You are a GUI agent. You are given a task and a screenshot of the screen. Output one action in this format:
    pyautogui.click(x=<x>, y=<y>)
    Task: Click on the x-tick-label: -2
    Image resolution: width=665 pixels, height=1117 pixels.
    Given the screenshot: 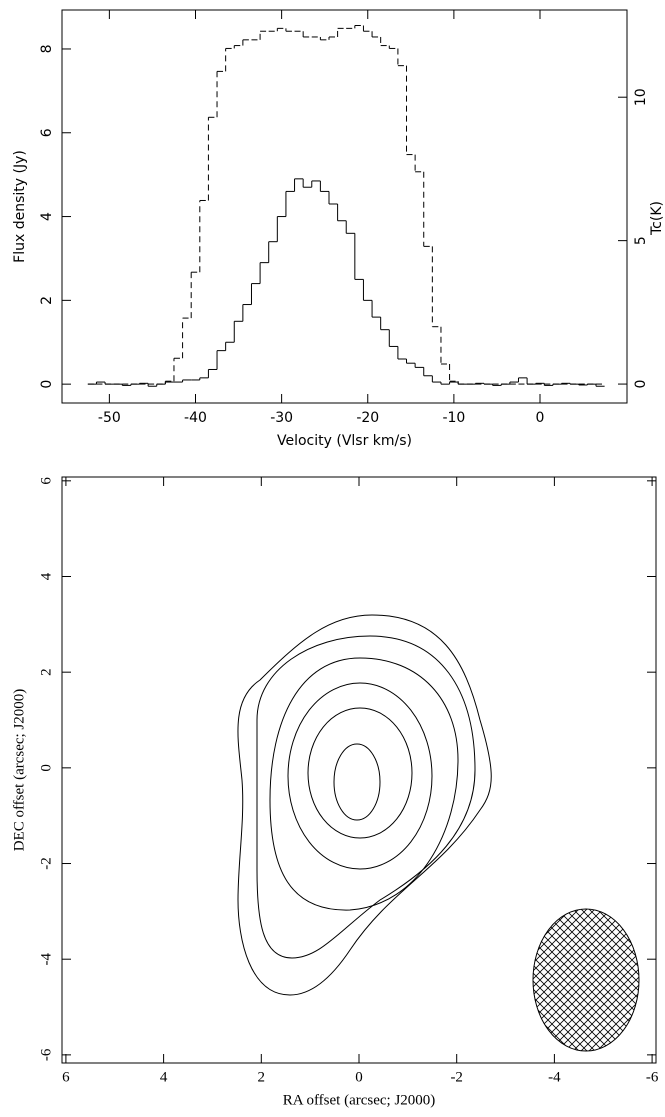 What is the action you would take?
    pyautogui.click(x=456, y=1077)
    